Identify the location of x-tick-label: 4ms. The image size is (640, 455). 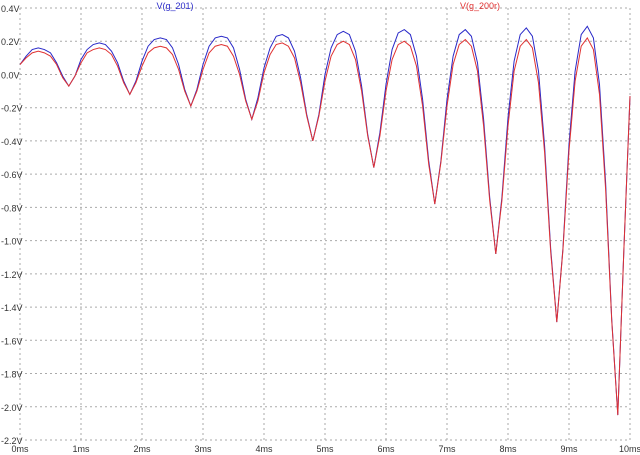
(264, 449).